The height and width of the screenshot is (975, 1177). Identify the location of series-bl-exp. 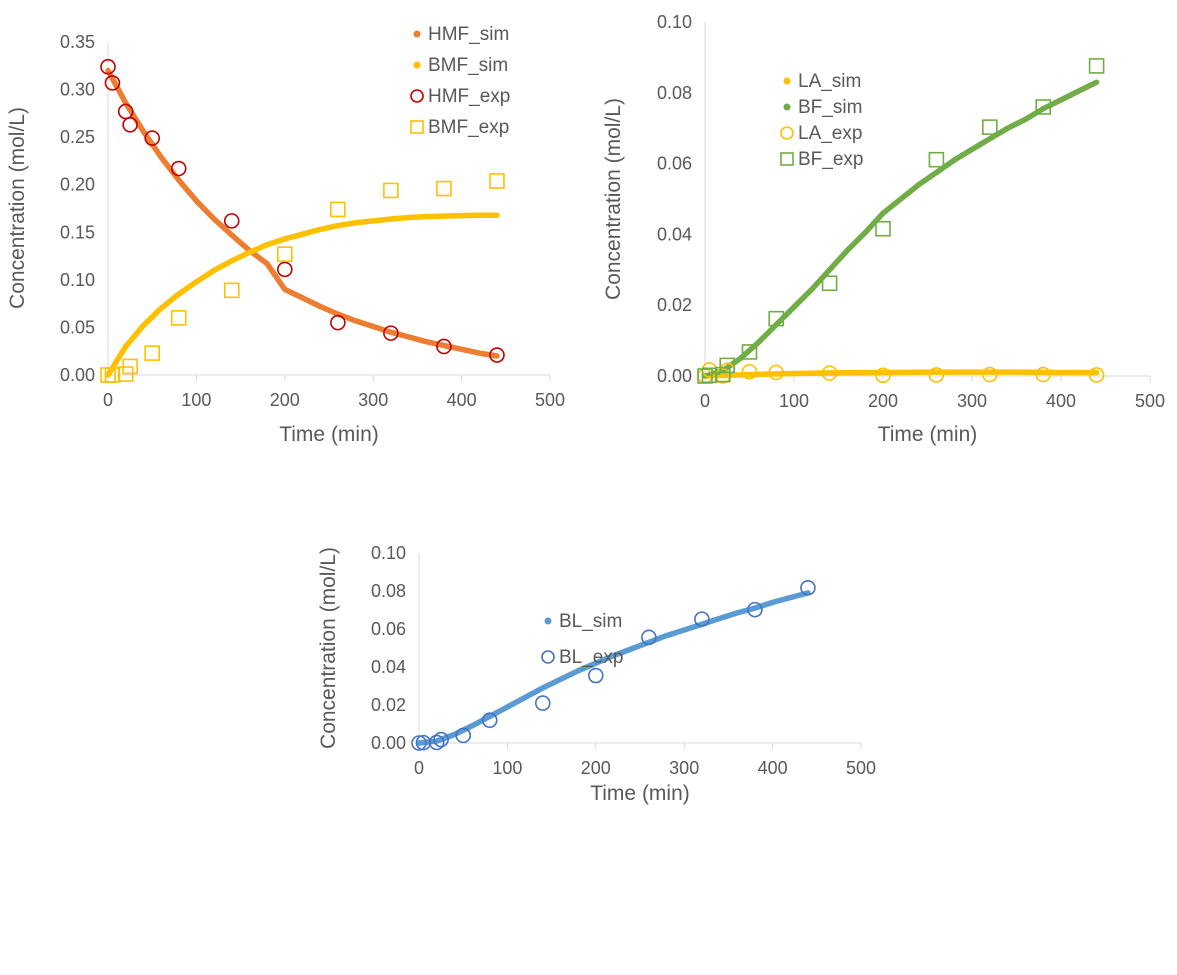
(613, 665).